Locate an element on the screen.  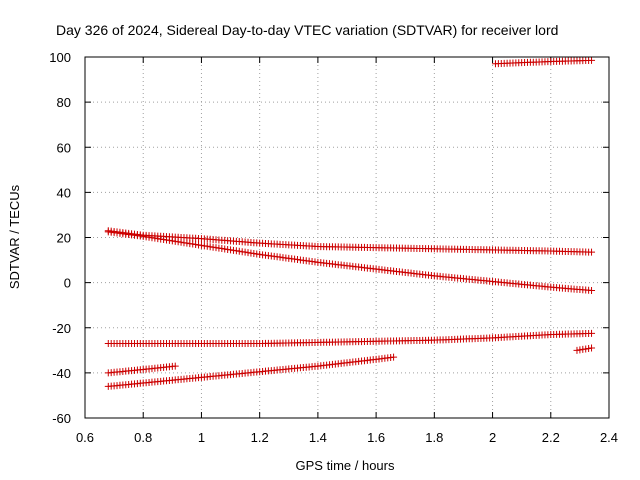
x-tick-label: 2.4 is located at coordinates (609, 437).